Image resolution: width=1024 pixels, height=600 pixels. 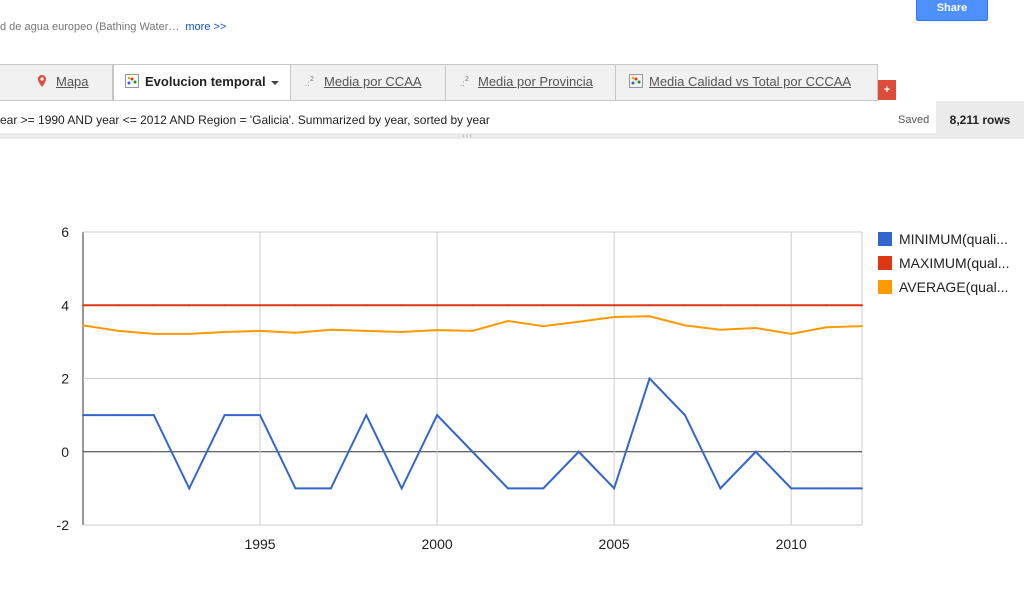 What do you see at coordinates (952, 10) in the screenshot?
I see `share-button: Share` at bounding box center [952, 10].